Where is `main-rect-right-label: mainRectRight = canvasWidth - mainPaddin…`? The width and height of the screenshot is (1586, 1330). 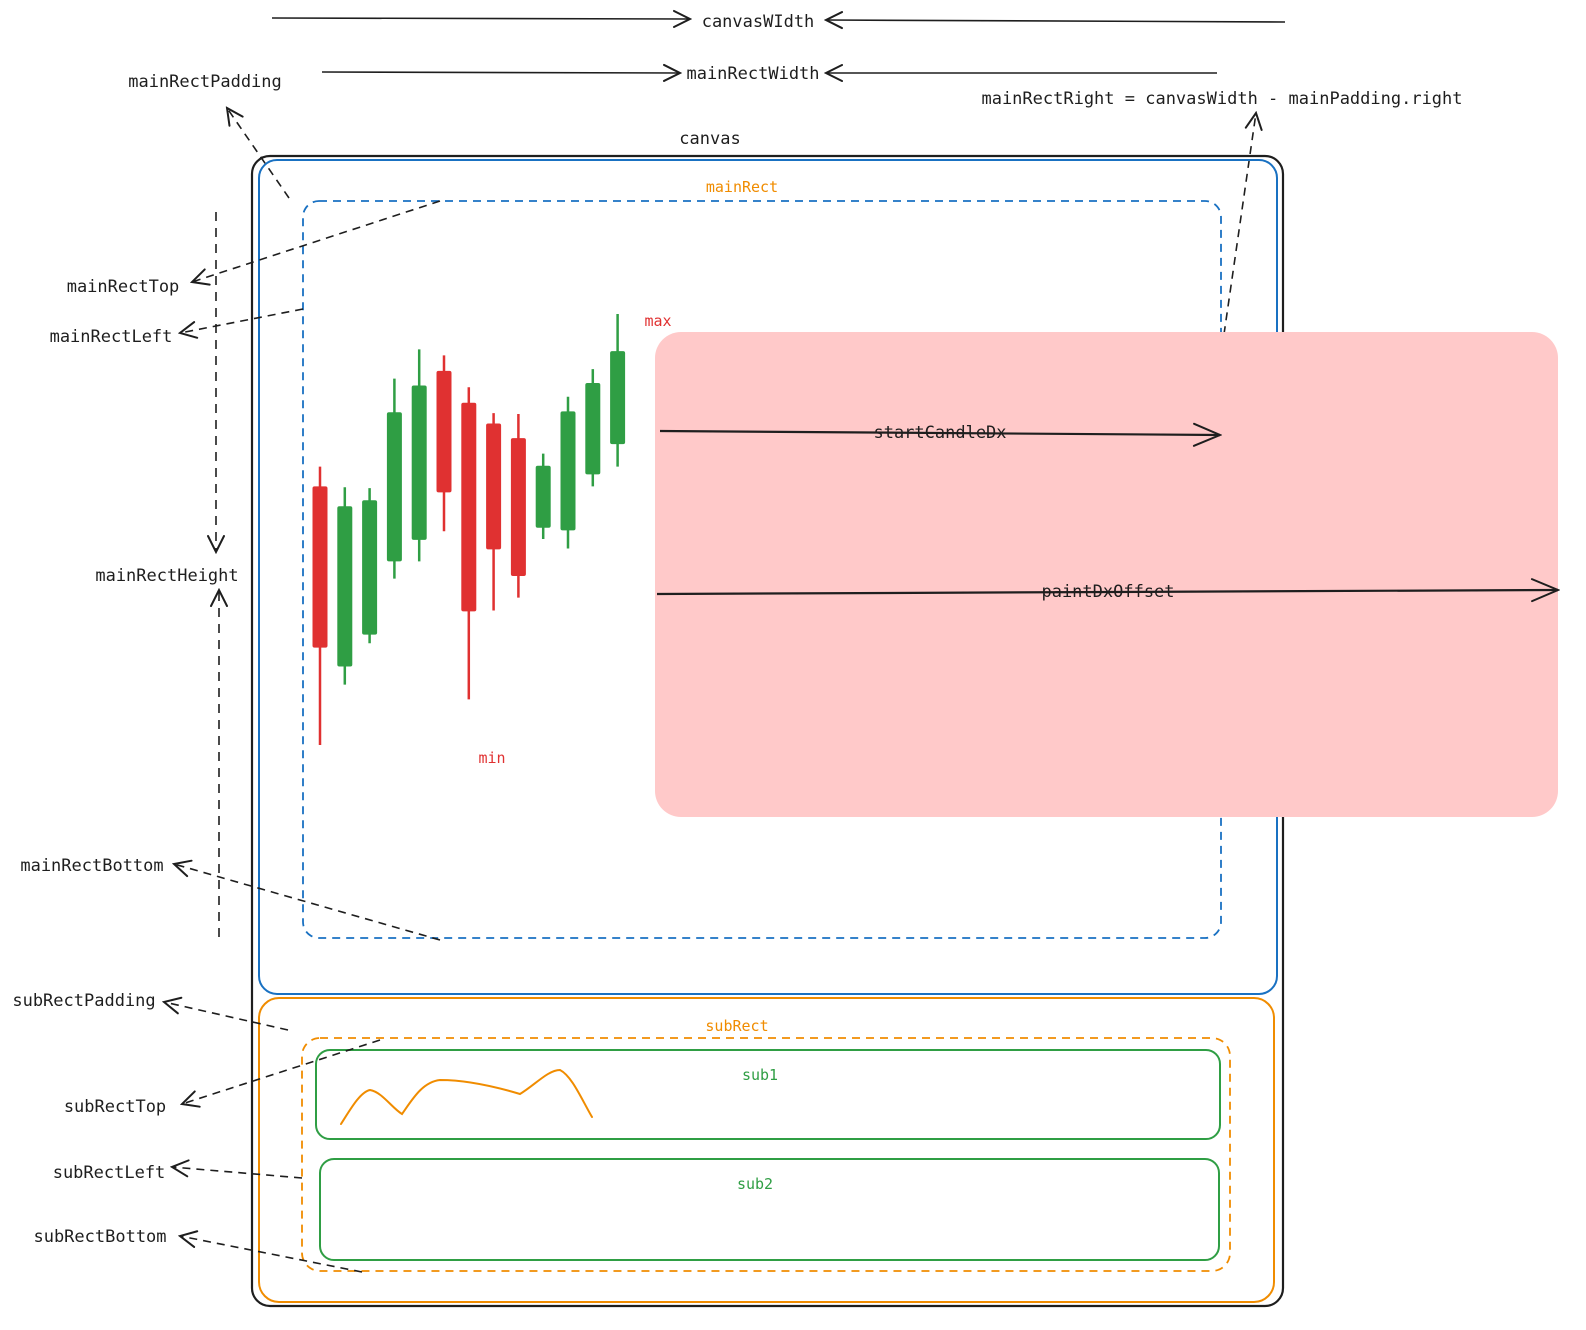
main-rect-right-label: mainRectRight = canvasWidth - mainPaddin… is located at coordinates (1221, 99).